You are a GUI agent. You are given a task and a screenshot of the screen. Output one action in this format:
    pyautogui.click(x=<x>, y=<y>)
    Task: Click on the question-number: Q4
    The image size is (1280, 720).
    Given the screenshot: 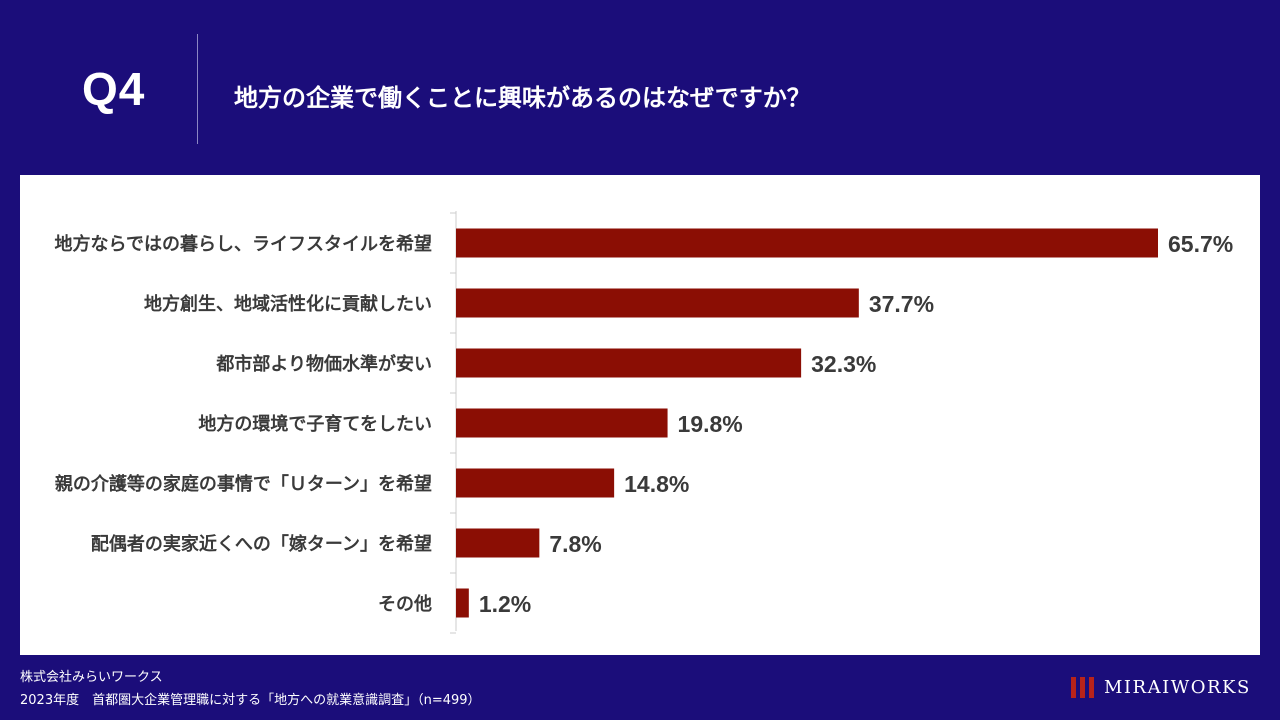 What is the action you would take?
    pyautogui.click(x=114, y=89)
    